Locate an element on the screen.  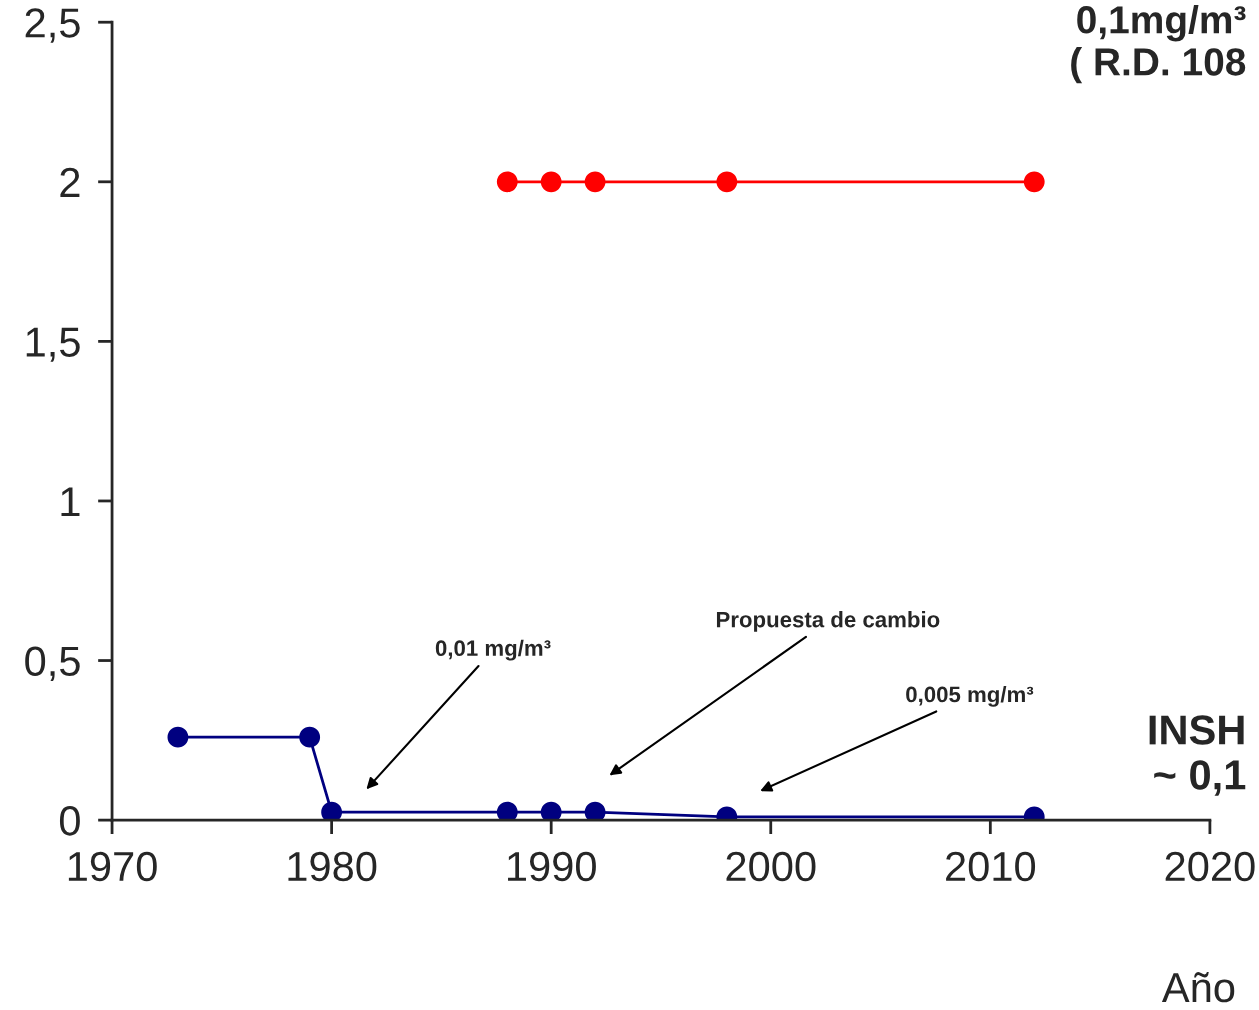
x-tick-label: 2010 is located at coordinates (991, 866).